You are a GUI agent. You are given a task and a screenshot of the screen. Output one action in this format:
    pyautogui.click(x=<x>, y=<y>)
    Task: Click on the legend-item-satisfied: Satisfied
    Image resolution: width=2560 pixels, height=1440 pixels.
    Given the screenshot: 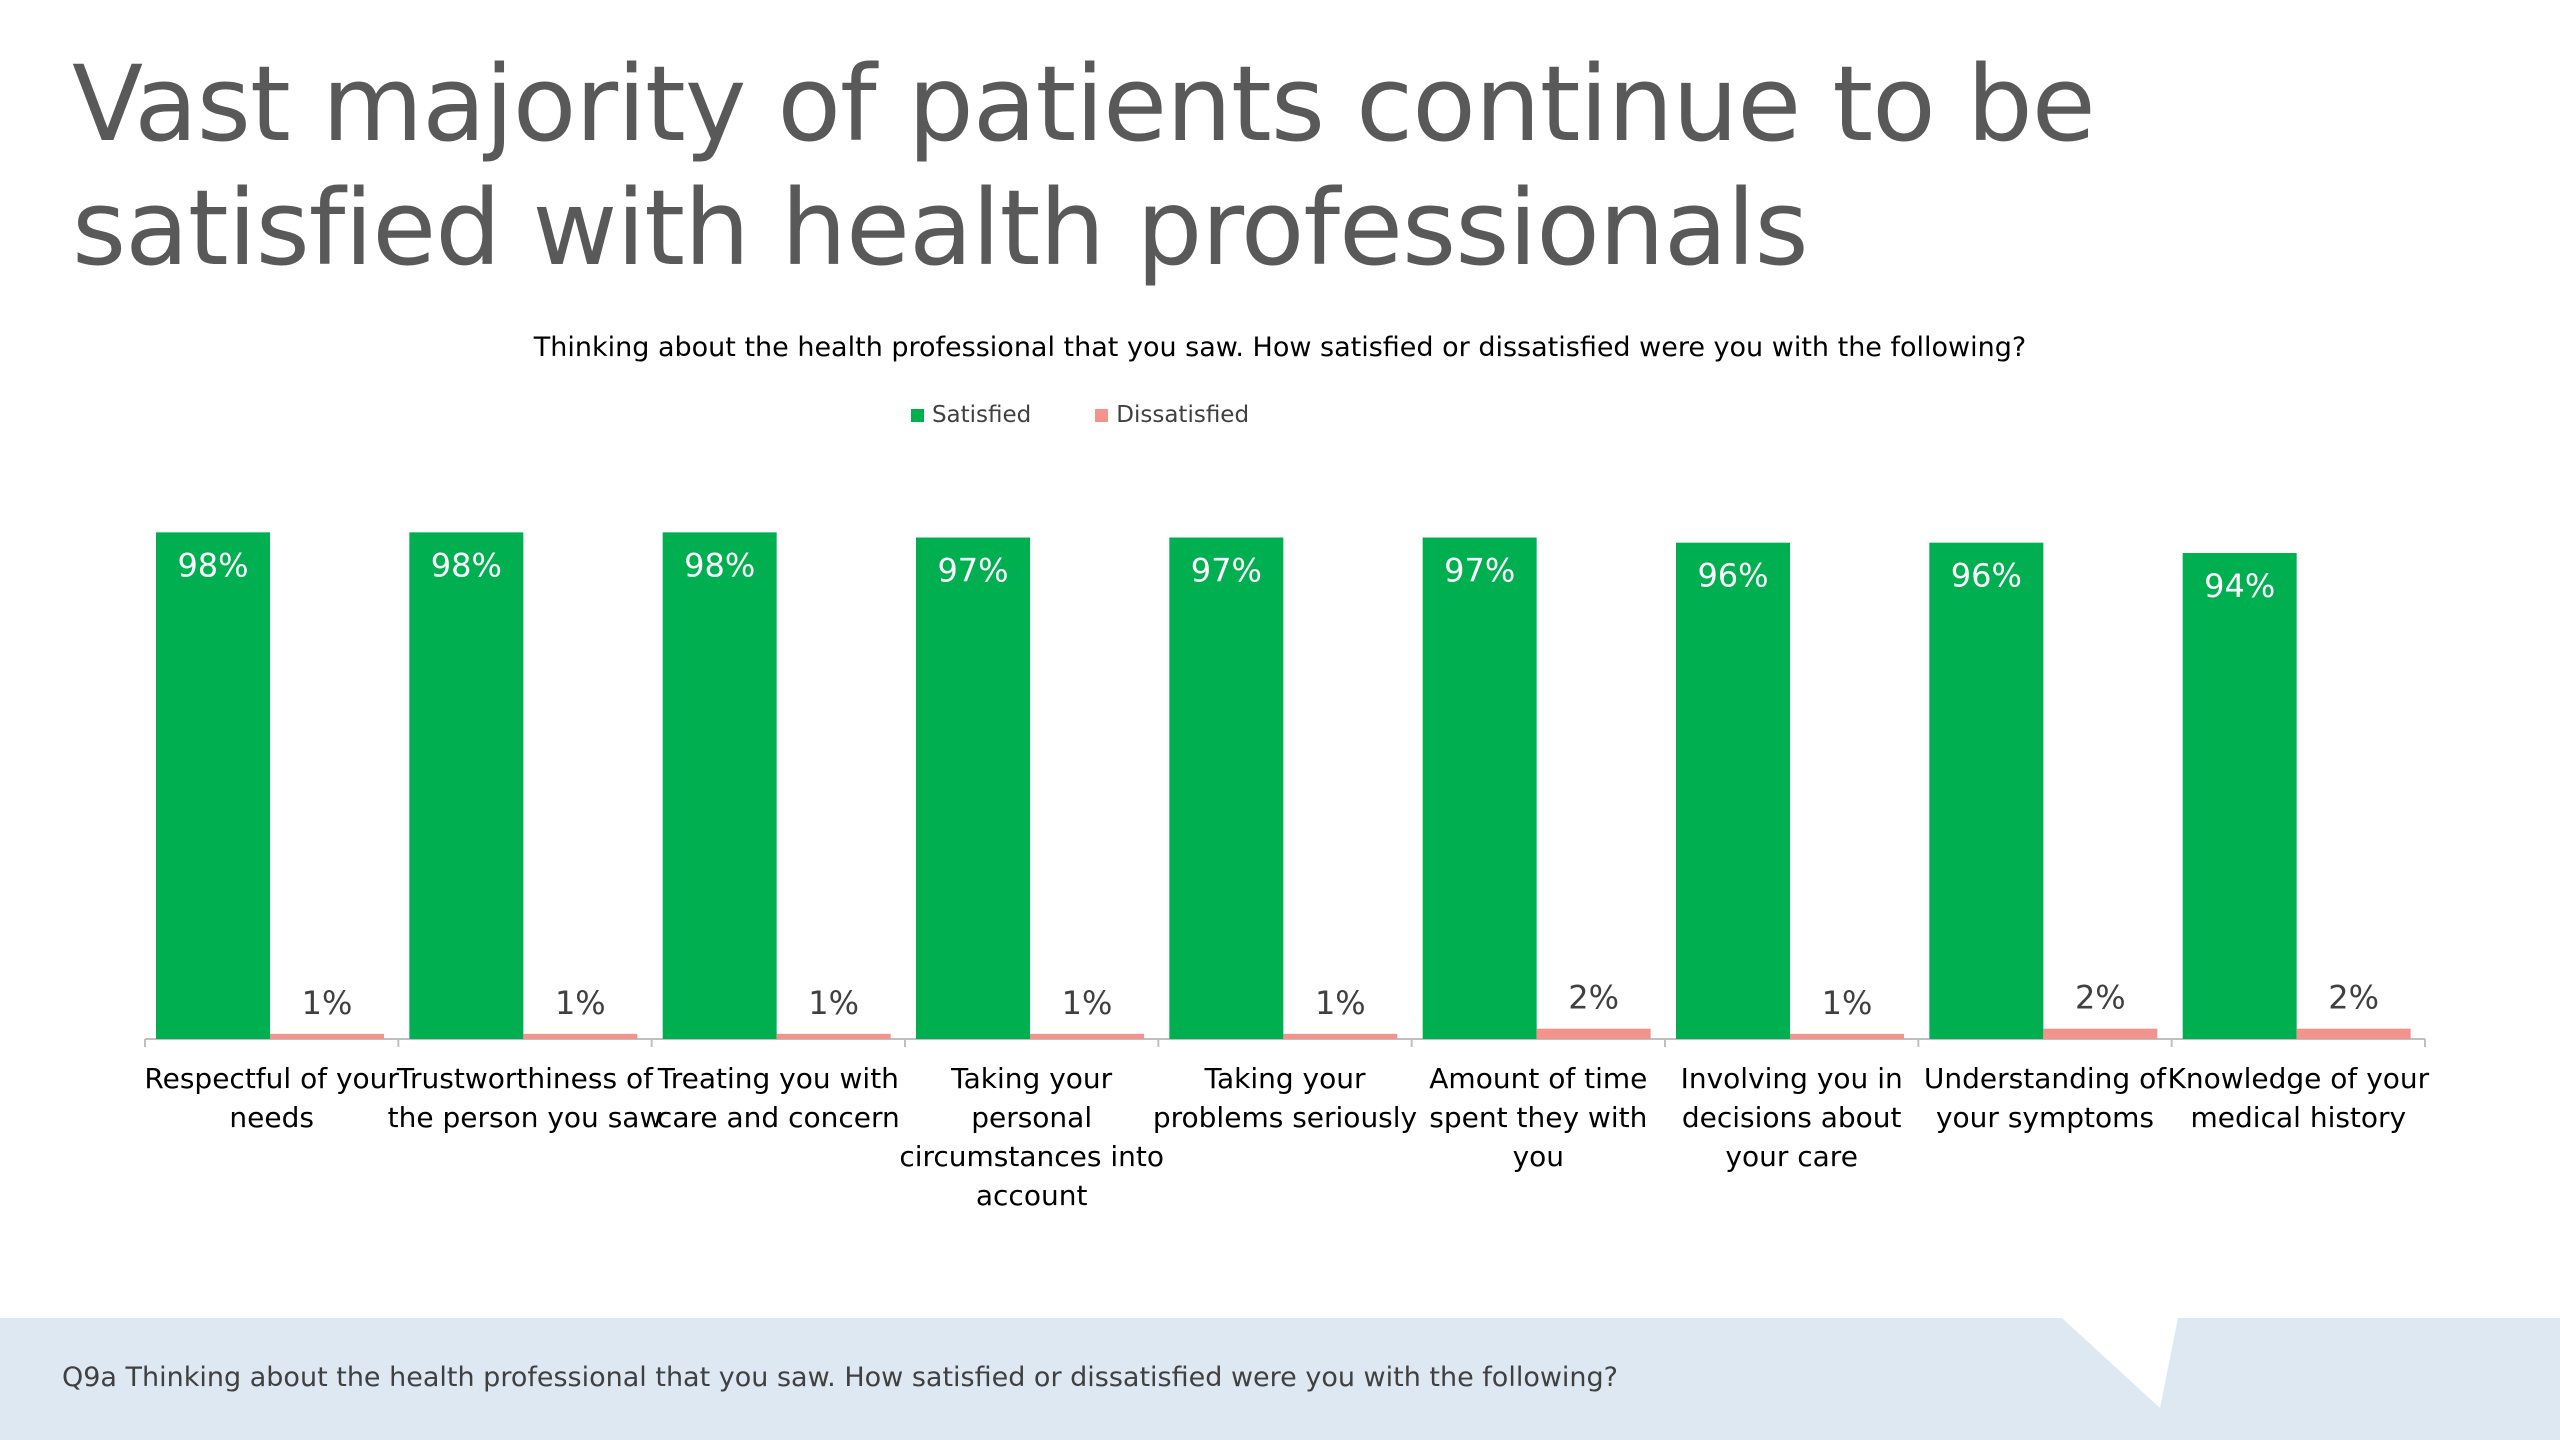 What is the action you would take?
    pyautogui.click(x=971, y=415)
    